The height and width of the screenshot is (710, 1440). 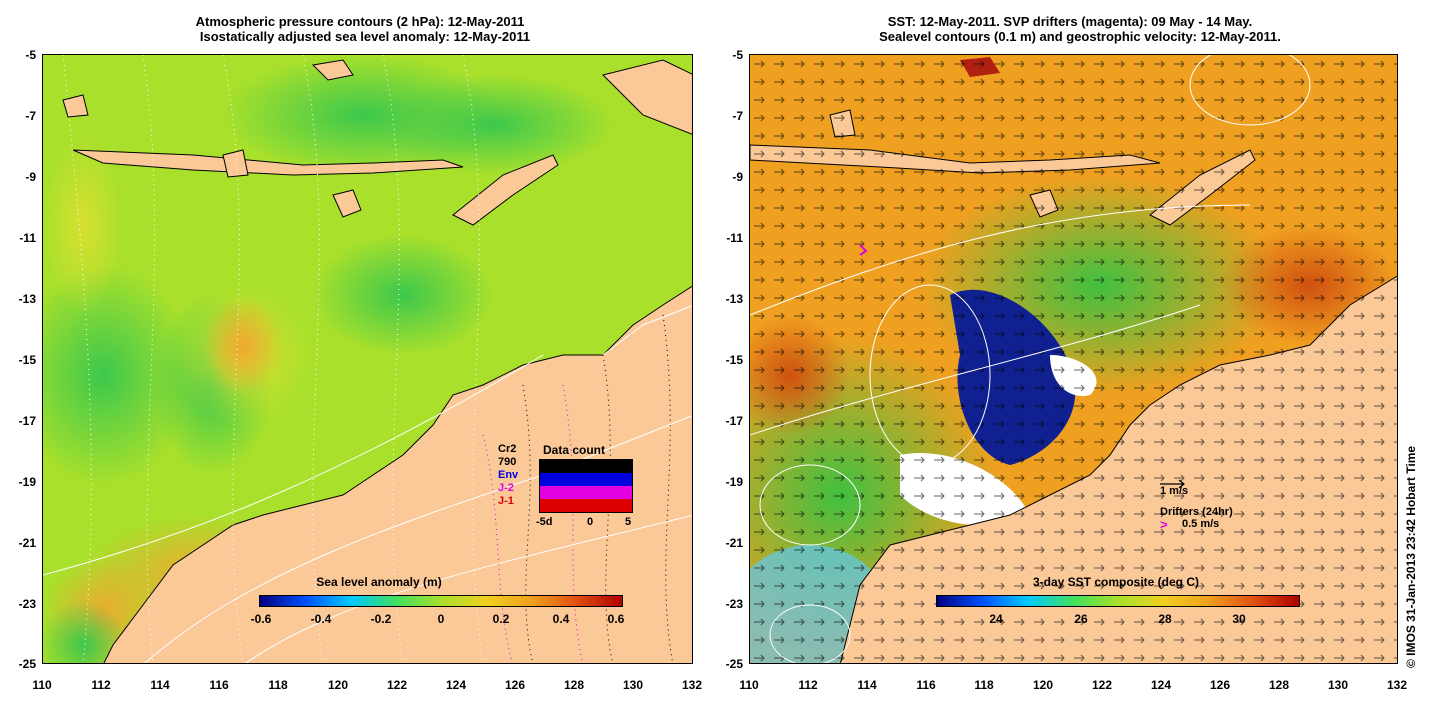 I want to click on left-x-label: 126, so click(x=515, y=685).